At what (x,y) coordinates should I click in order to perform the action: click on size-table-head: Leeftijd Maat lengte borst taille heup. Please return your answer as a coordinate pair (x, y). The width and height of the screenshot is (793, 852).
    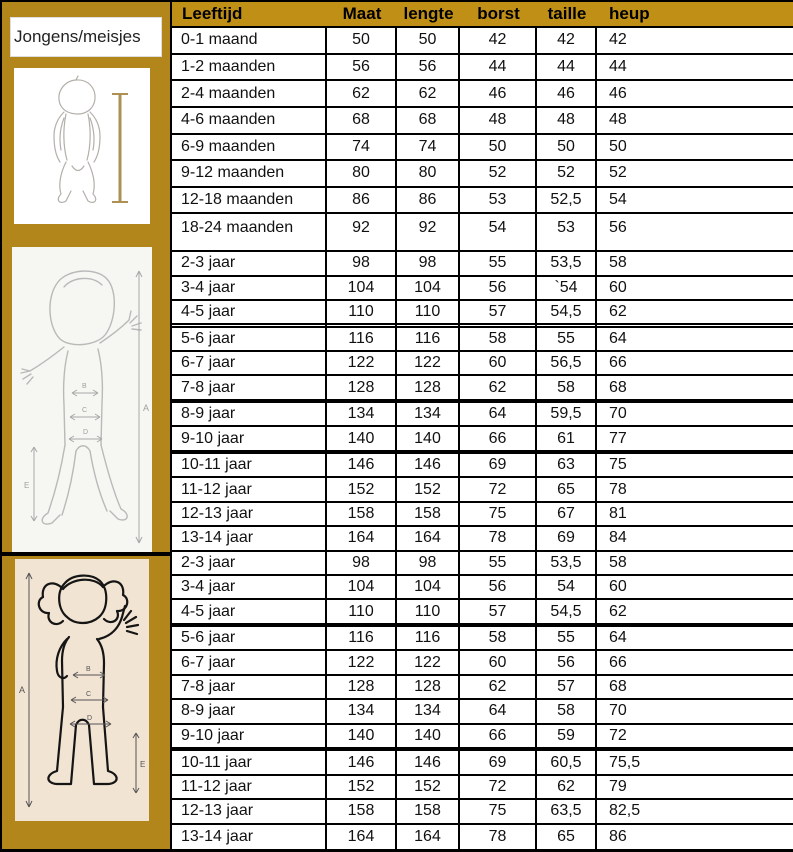
    Looking at the image, I should click on (482, 15).